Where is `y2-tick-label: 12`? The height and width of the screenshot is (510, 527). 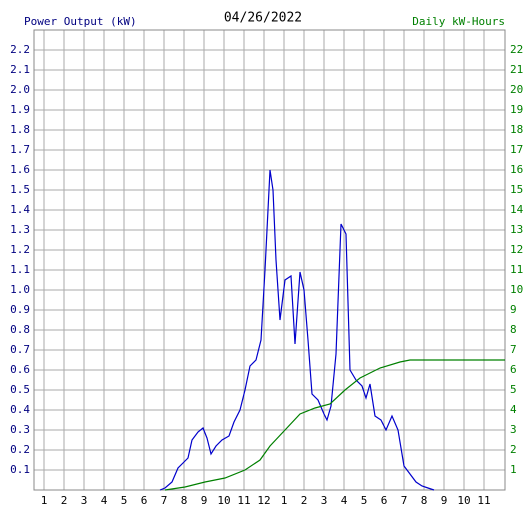
y2-tick-label: 12 is located at coordinates (516, 249).